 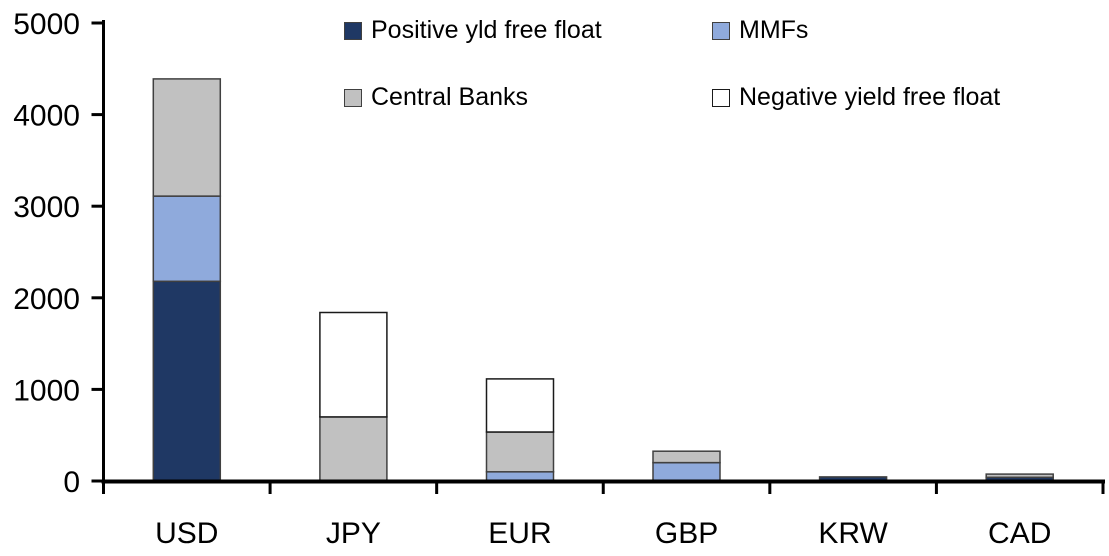 I want to click on y-tick-label: 1000, so click(x=46, y=390).